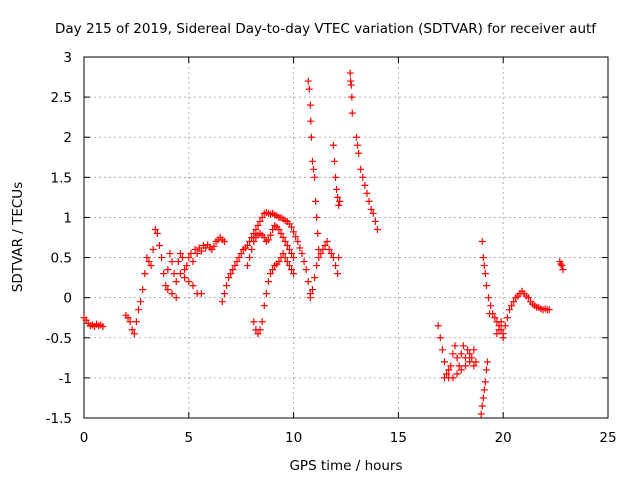  Describe the element at coordinates (18, 237) in the screenshot. I see `y-axis-label: SDTVAR / TECUs` at that location.